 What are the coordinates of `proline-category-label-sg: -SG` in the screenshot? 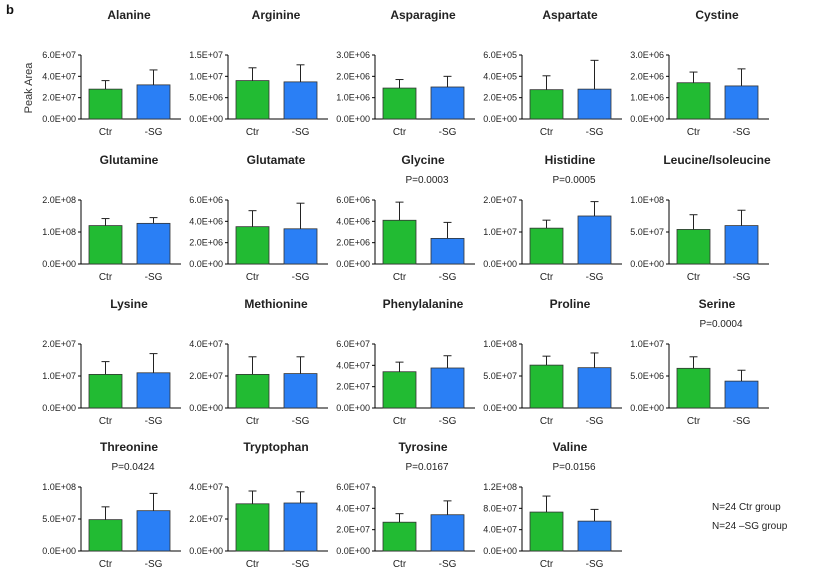 It's located at (595, 421).